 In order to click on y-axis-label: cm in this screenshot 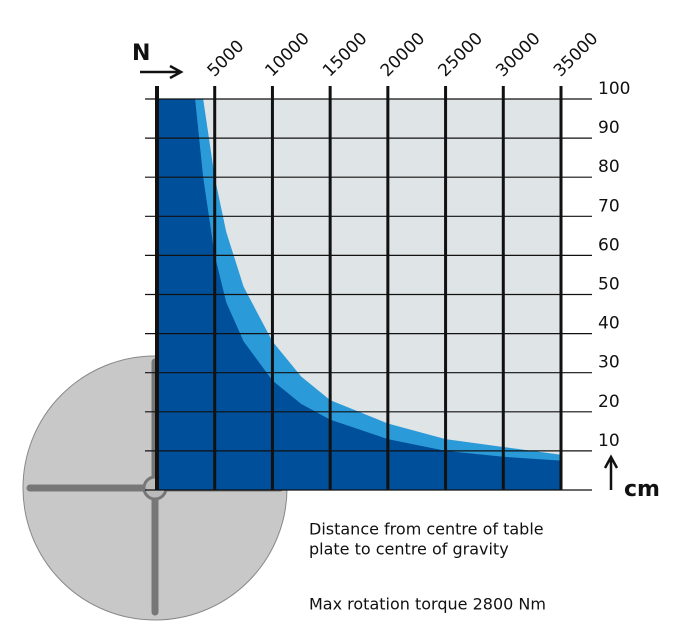, I will do `click(642, 489)`.